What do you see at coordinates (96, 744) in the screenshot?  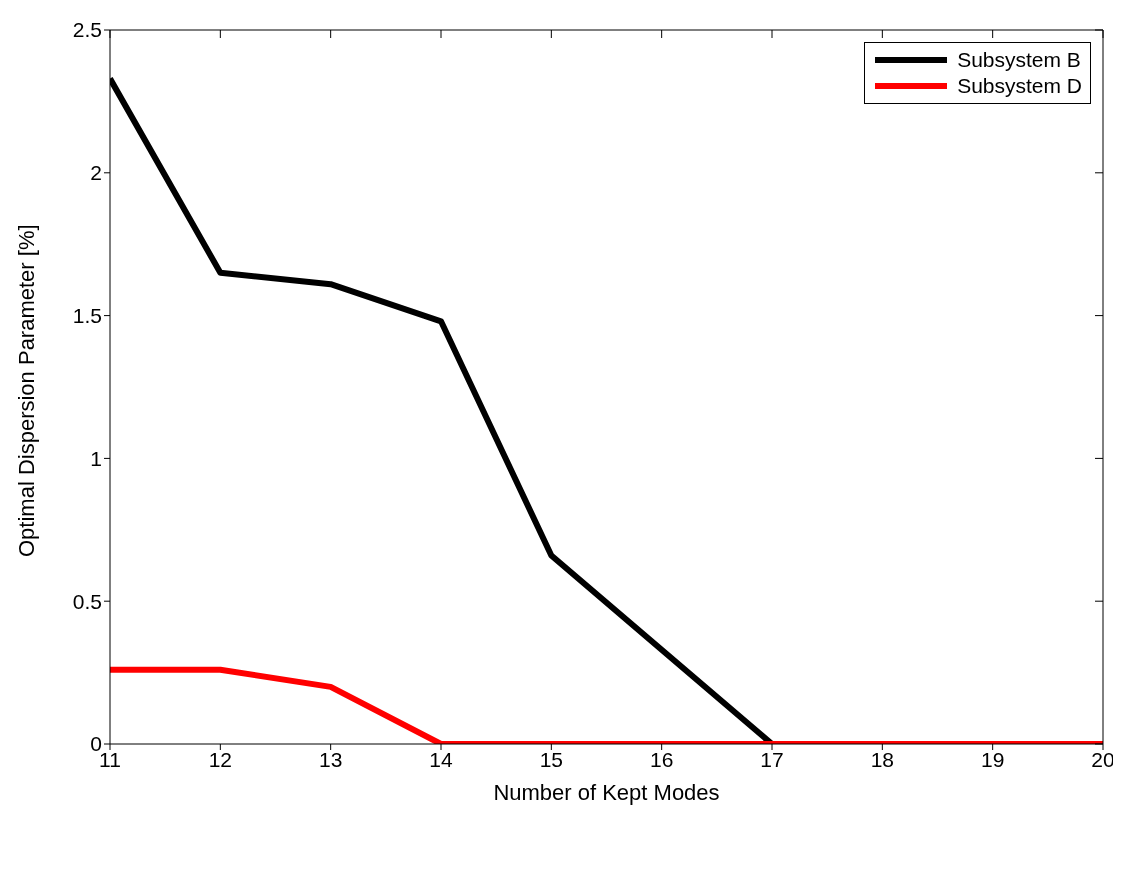 I see `y-tick-label: 0` at bounding box center [96, 744].